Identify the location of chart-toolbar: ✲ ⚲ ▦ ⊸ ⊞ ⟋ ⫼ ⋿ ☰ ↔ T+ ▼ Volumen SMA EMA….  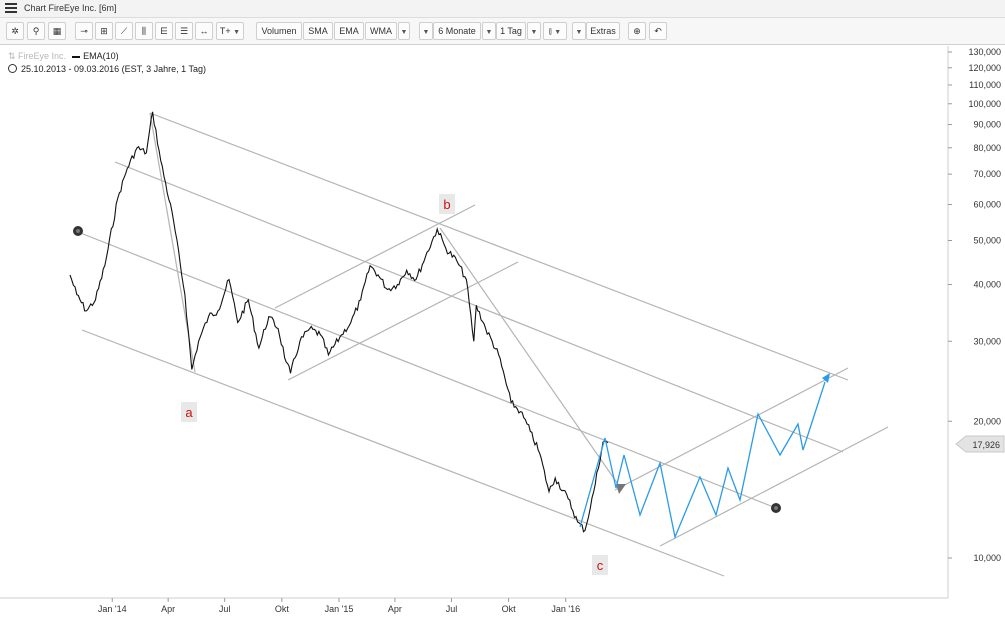
(502, 31).